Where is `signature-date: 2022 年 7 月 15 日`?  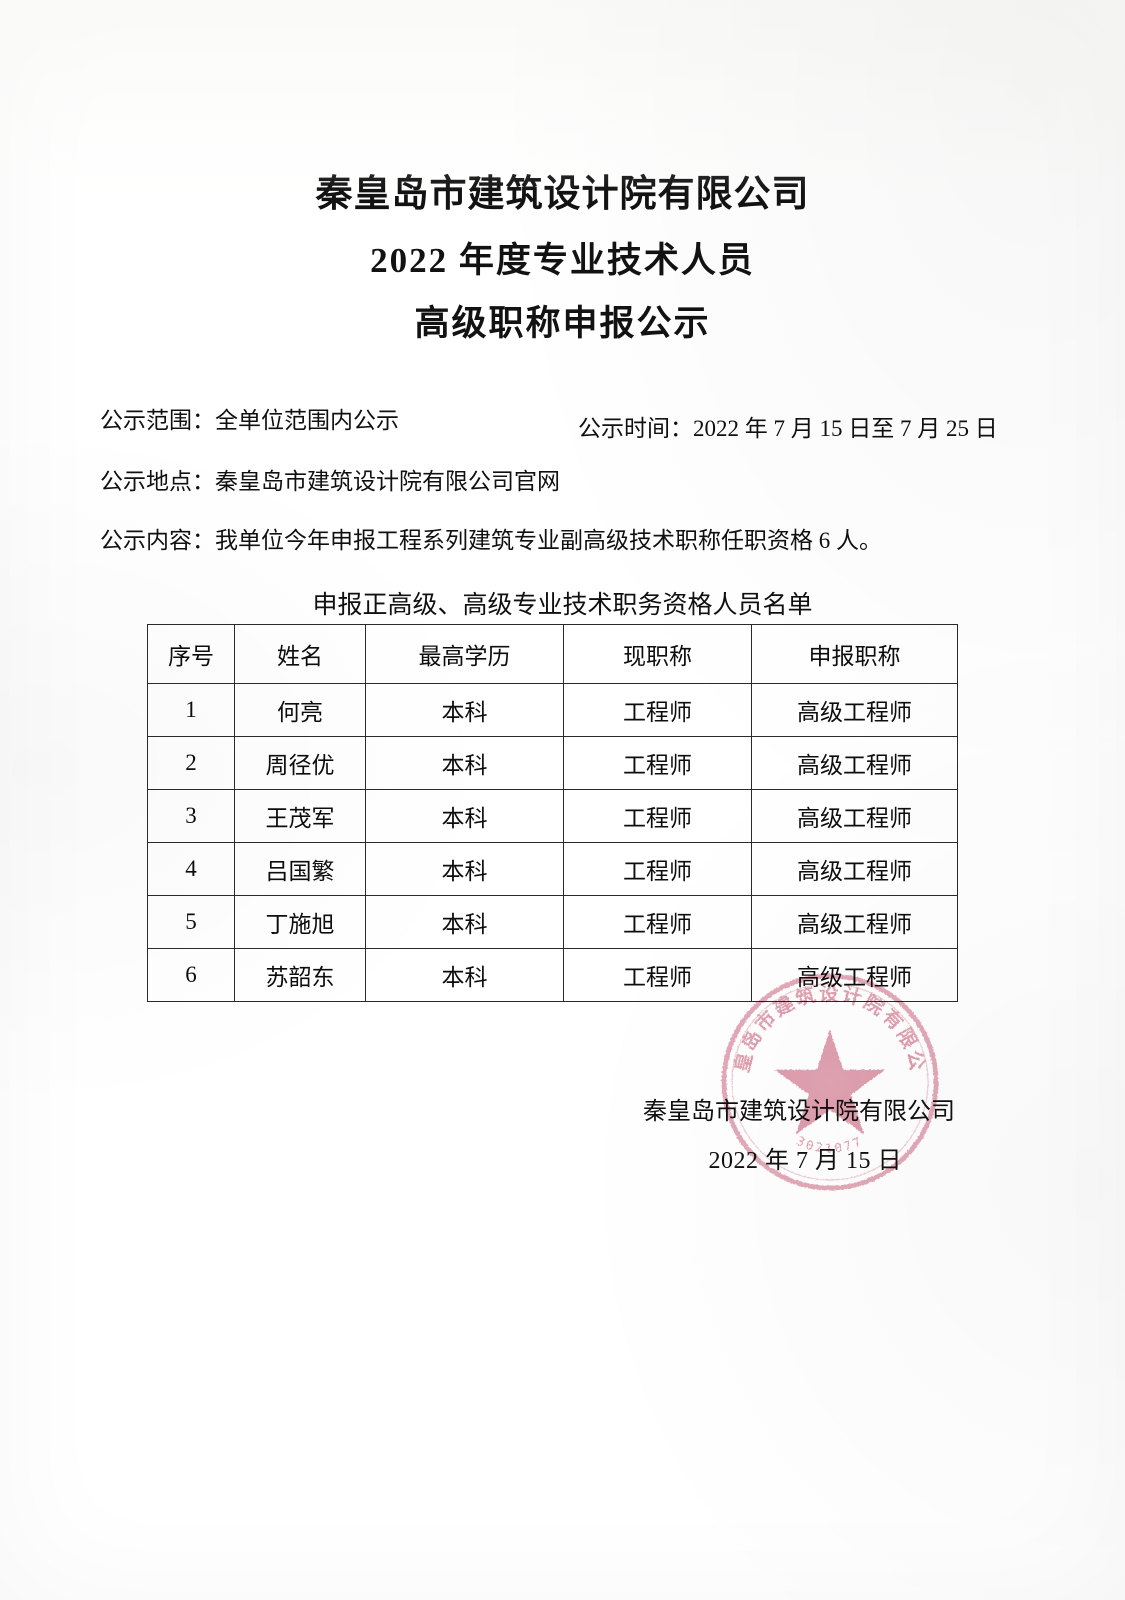 signature-date: 2022 年 7 月 15 日 is located at coordinates (805, 1161).